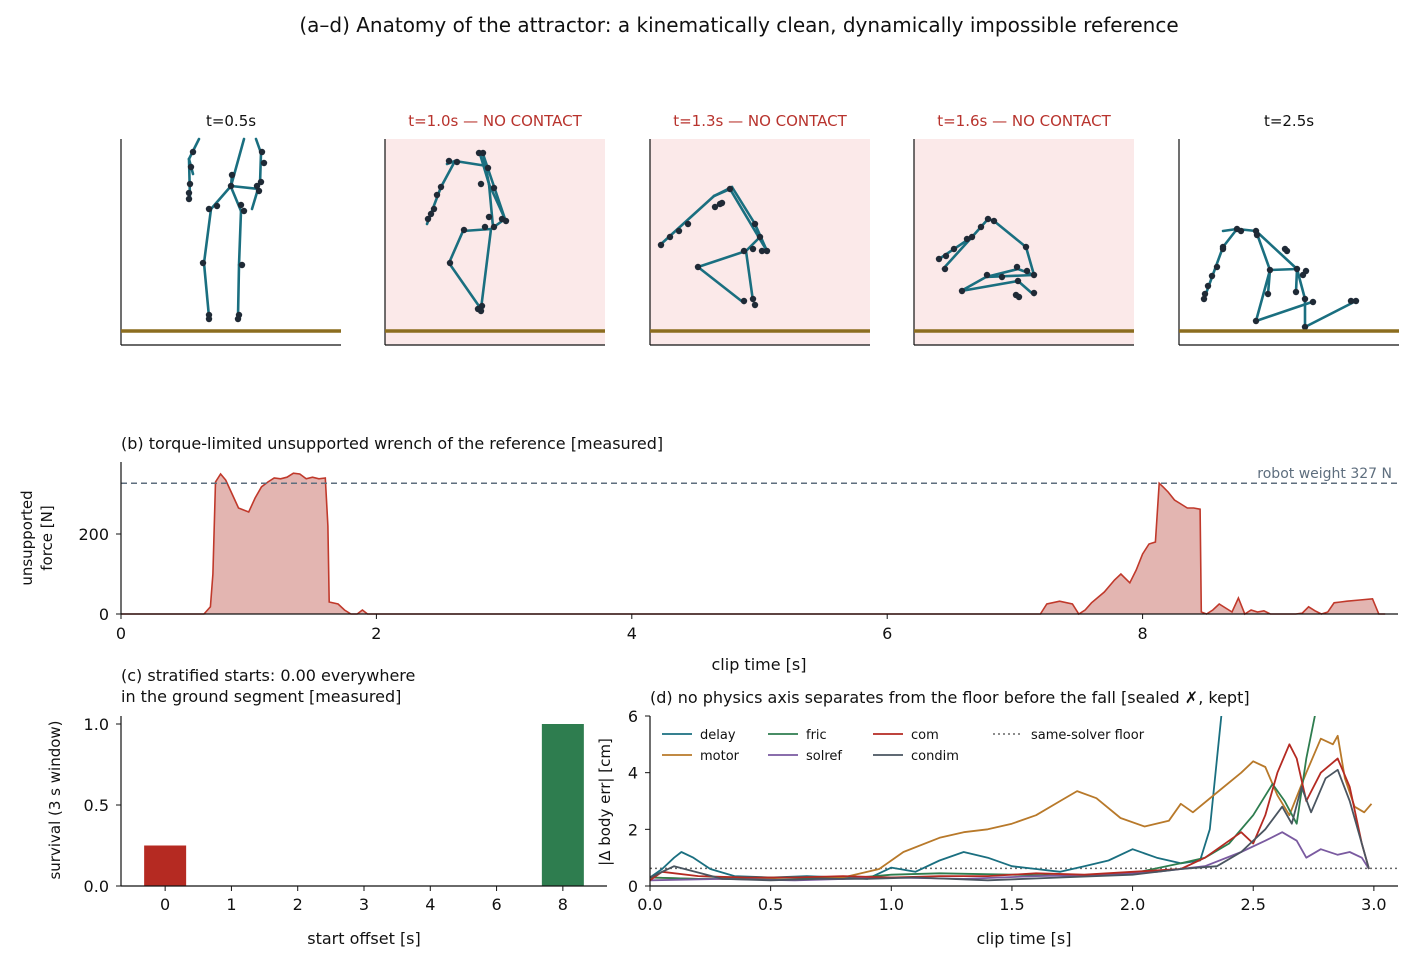 The width and height of the screenshot is (1414, 963). What do you see at coordinates (720, 756) in the screenshot?
I see `legend-label-motor: motor` at bounding box center [720, 756].